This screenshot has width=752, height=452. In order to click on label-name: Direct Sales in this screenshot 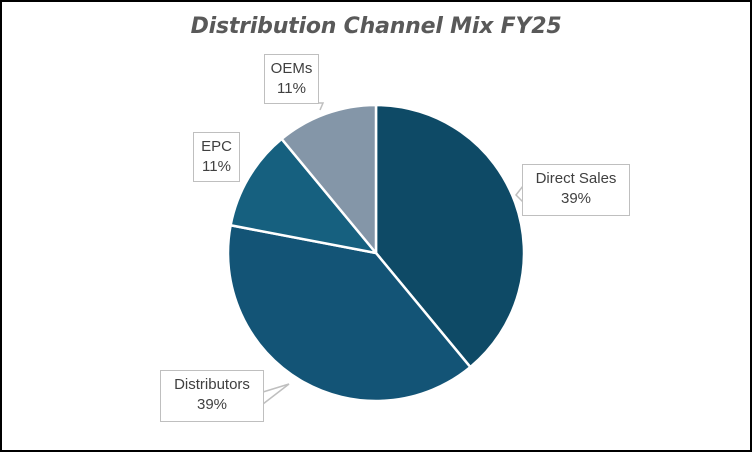, I will do `click(576, 178)`.